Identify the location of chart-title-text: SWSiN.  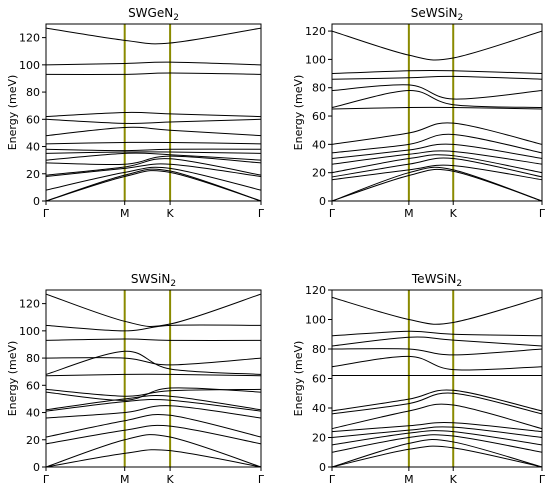
(150, 279).